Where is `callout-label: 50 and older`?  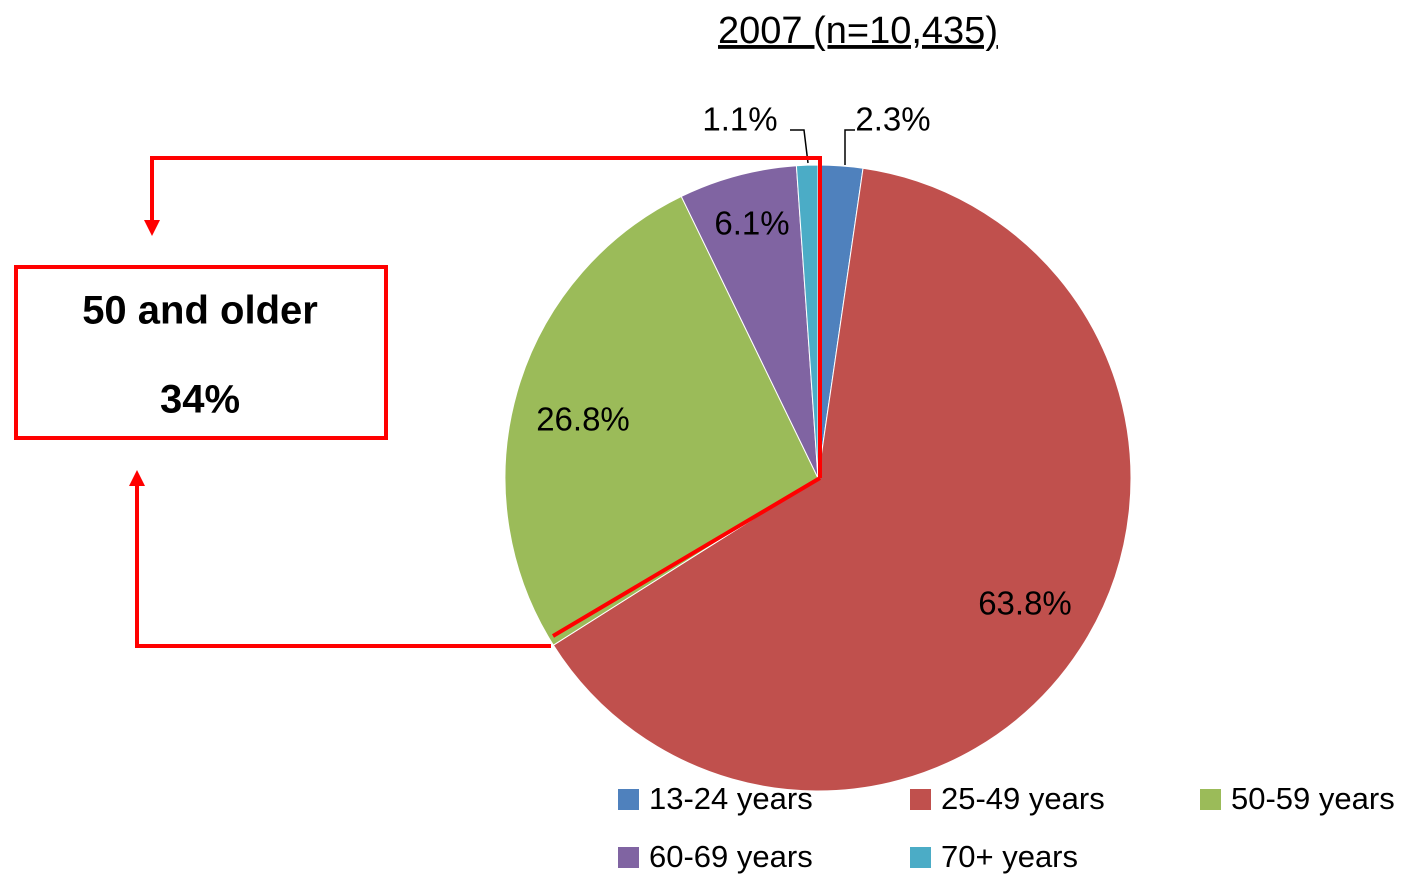 callout-label: 50 and older is located at coordinates (200, 311).